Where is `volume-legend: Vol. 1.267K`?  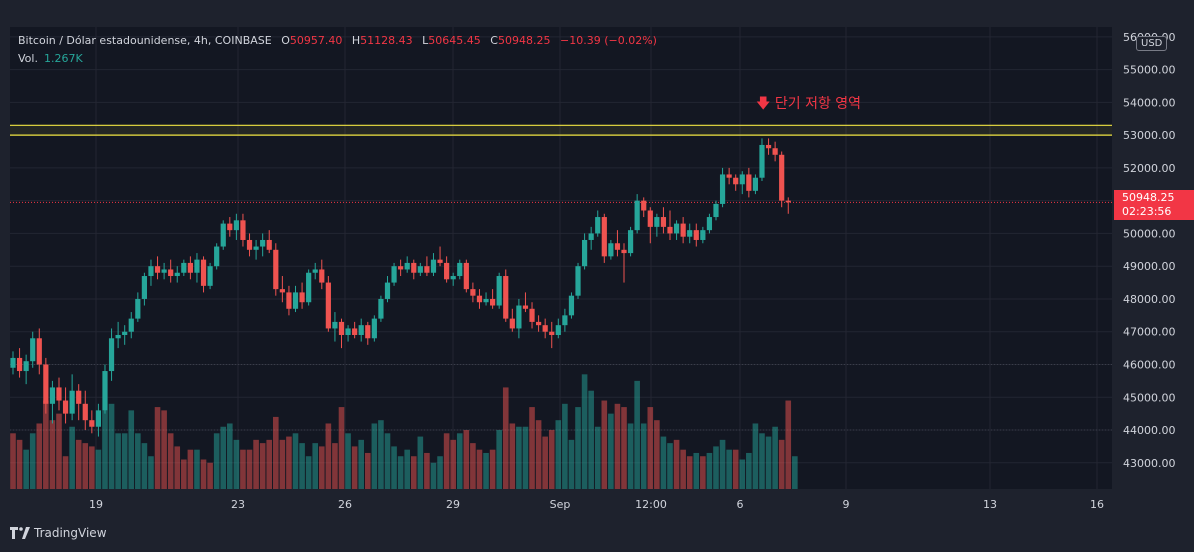 volume-legend: Vol. 1.267K is located at coordinates (50, 58).